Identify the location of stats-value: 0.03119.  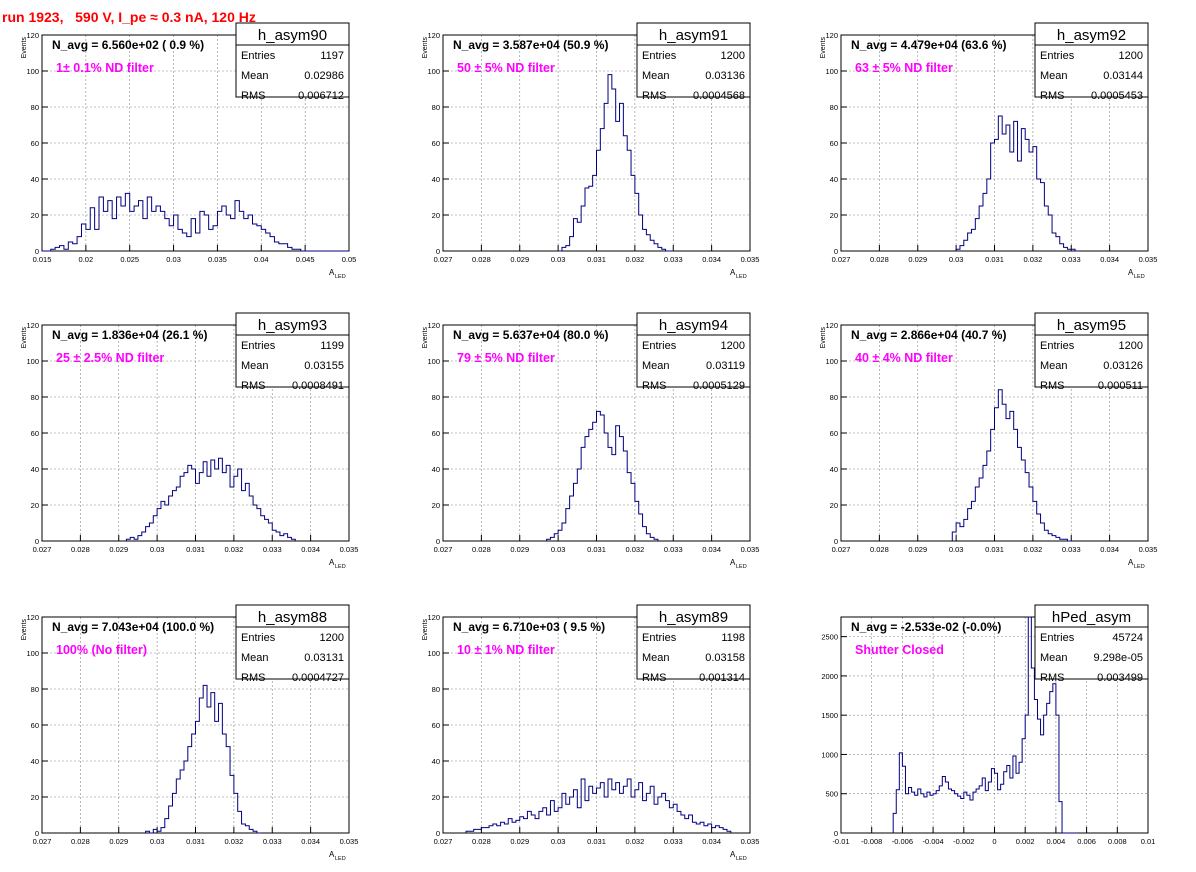
(725, 366).